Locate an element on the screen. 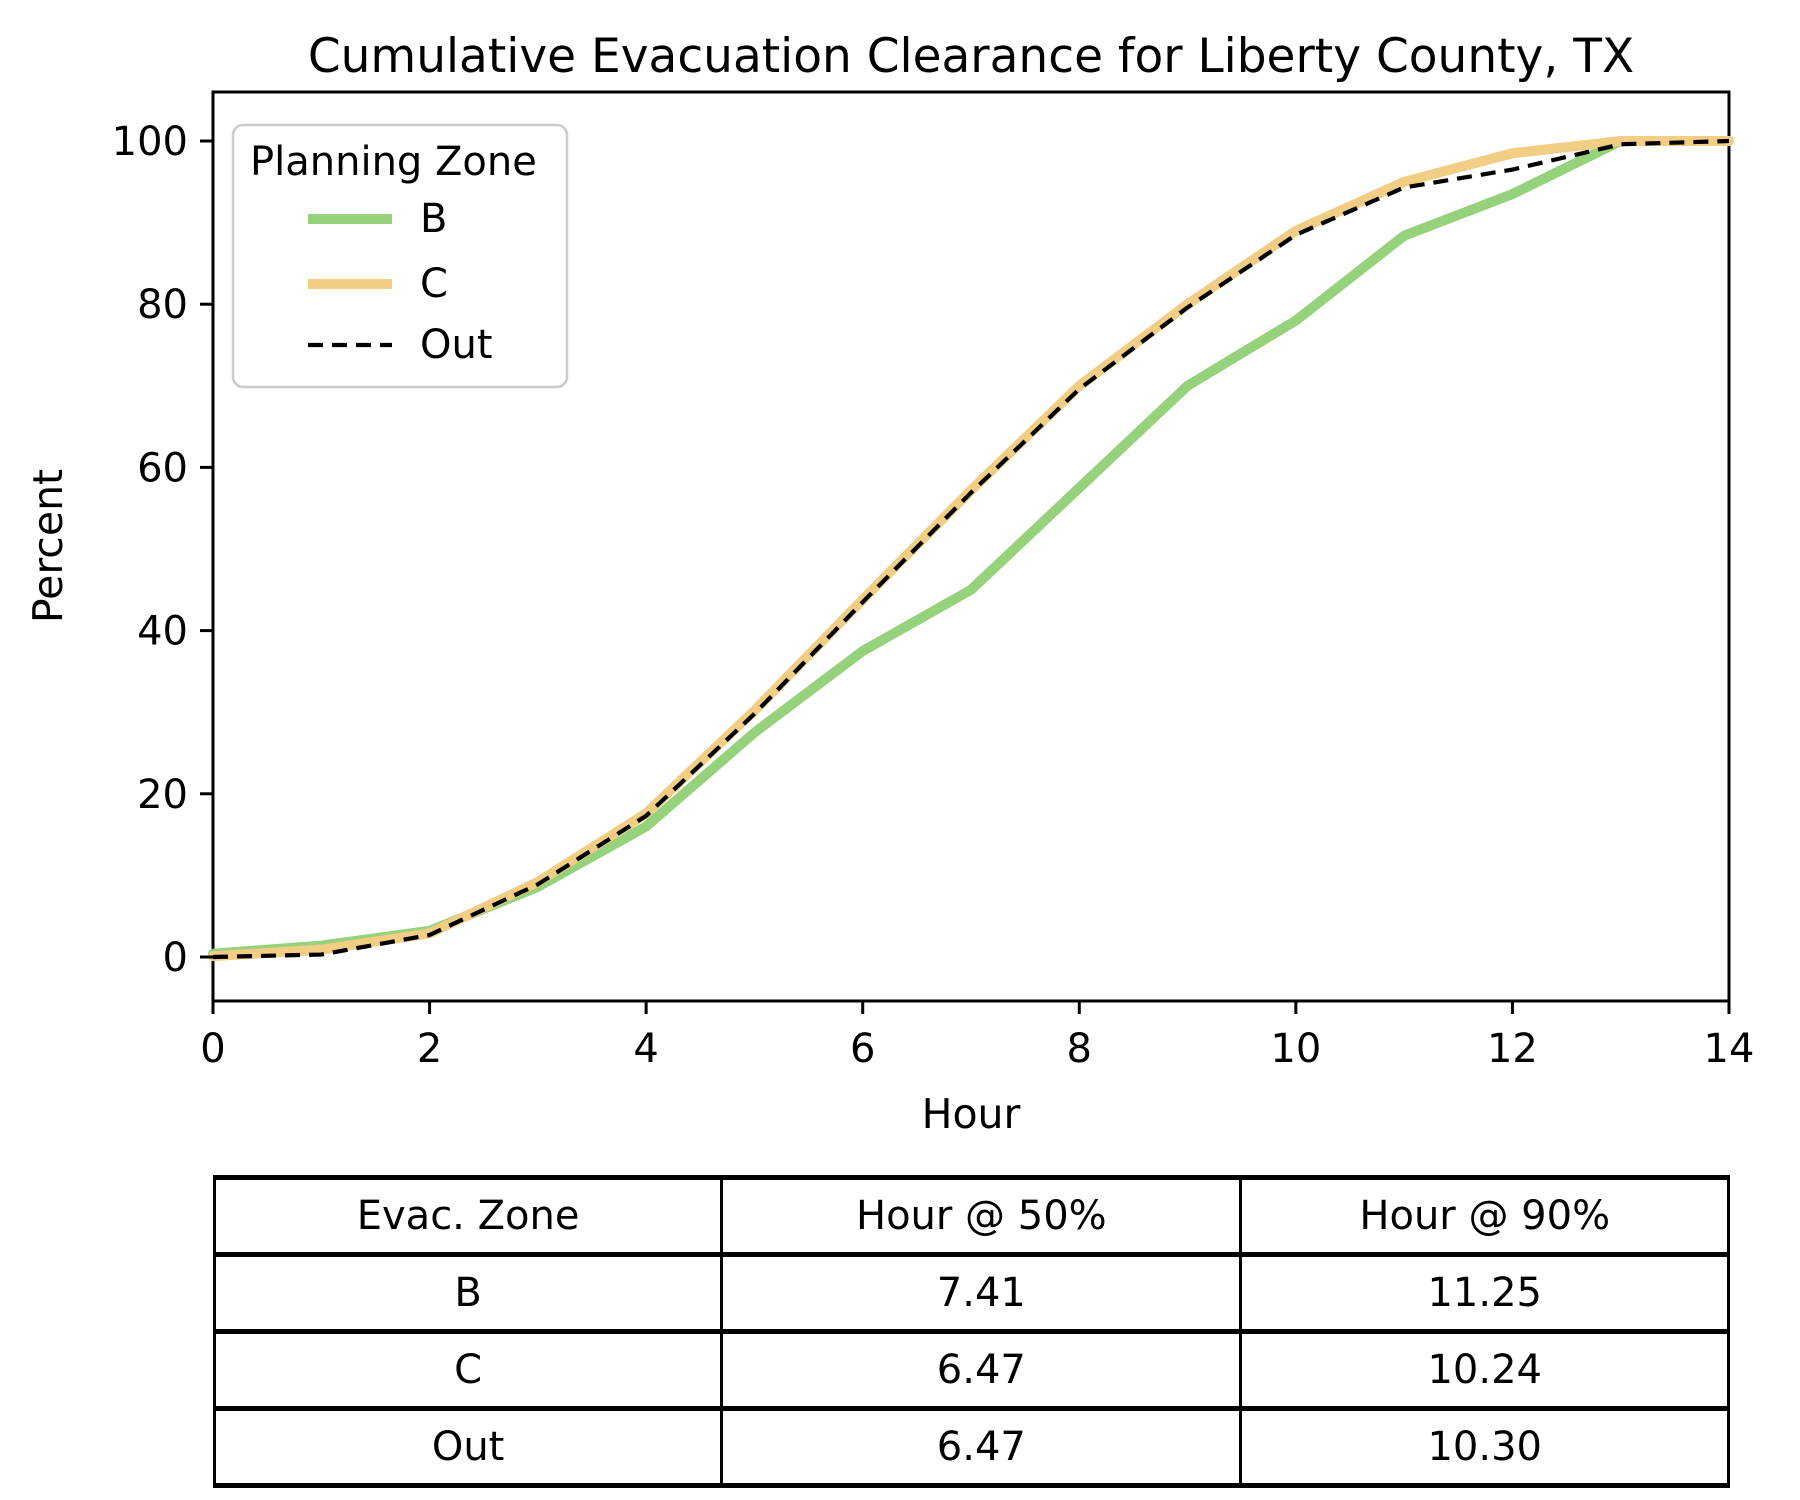  x-tick-label-8: 8 is located at coordinates (1079, 1049).